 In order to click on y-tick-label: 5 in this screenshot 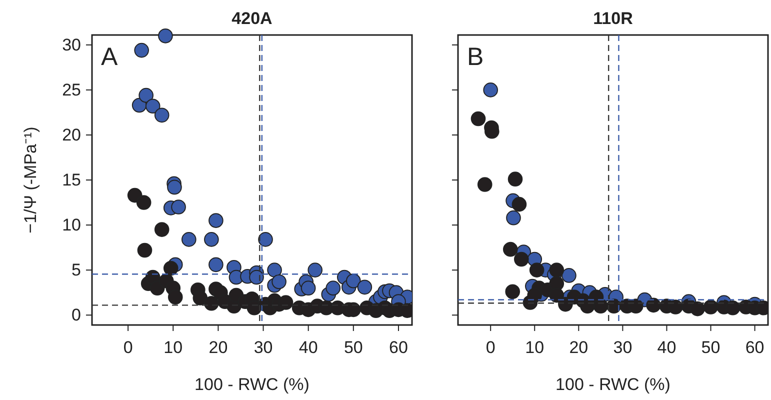, I will do `click(76, 270)`.